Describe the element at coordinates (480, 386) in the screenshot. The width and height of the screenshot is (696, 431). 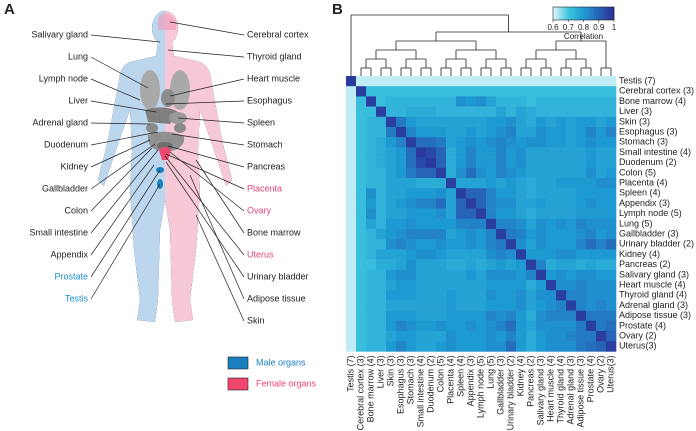
I see `column-label: Lymph node (5)` at that location.